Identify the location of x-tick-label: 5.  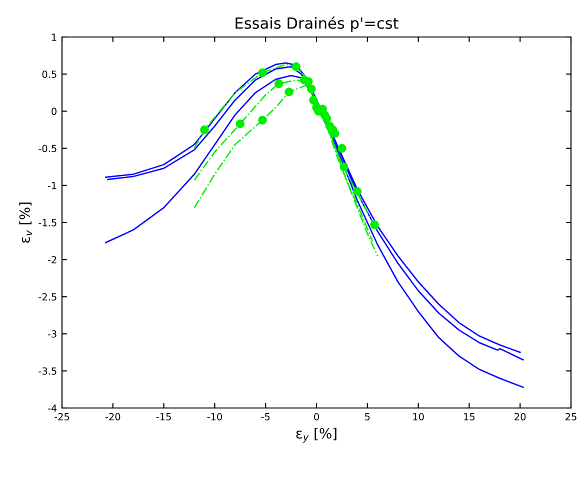
(367, 416).